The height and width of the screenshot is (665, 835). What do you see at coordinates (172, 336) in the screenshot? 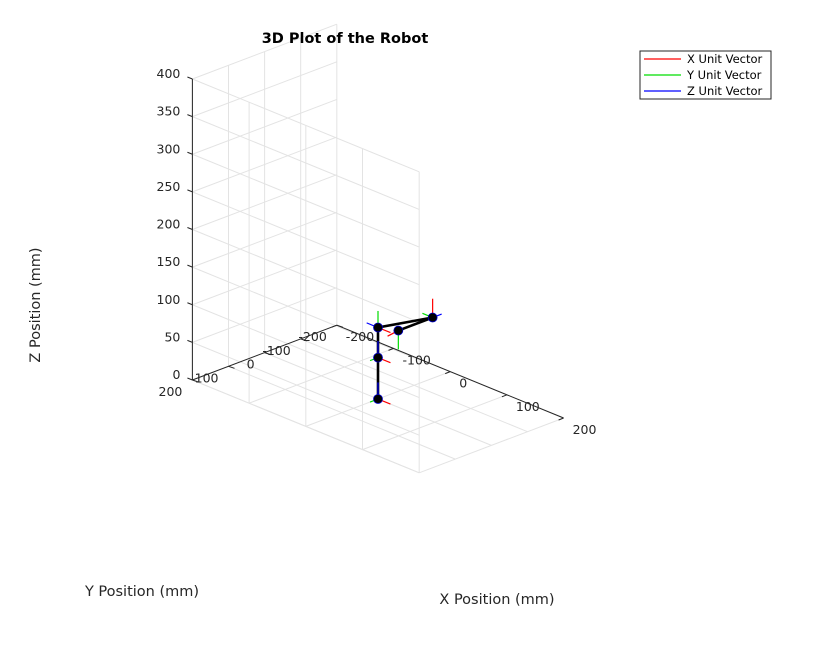
I see `z-tick-label: 50` at bounding box center [172, 336].